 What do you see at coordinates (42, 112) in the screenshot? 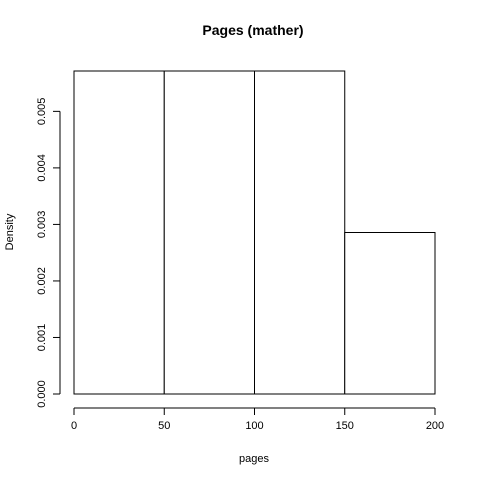
I see `y-tick-label-5: 0.005` at bounding box center [42, 112].